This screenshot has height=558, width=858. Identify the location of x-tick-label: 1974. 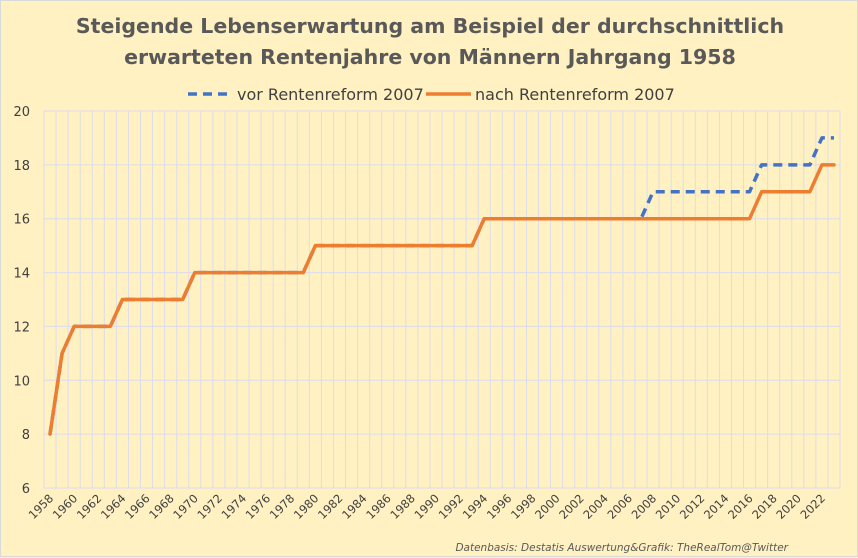
(234, 506).